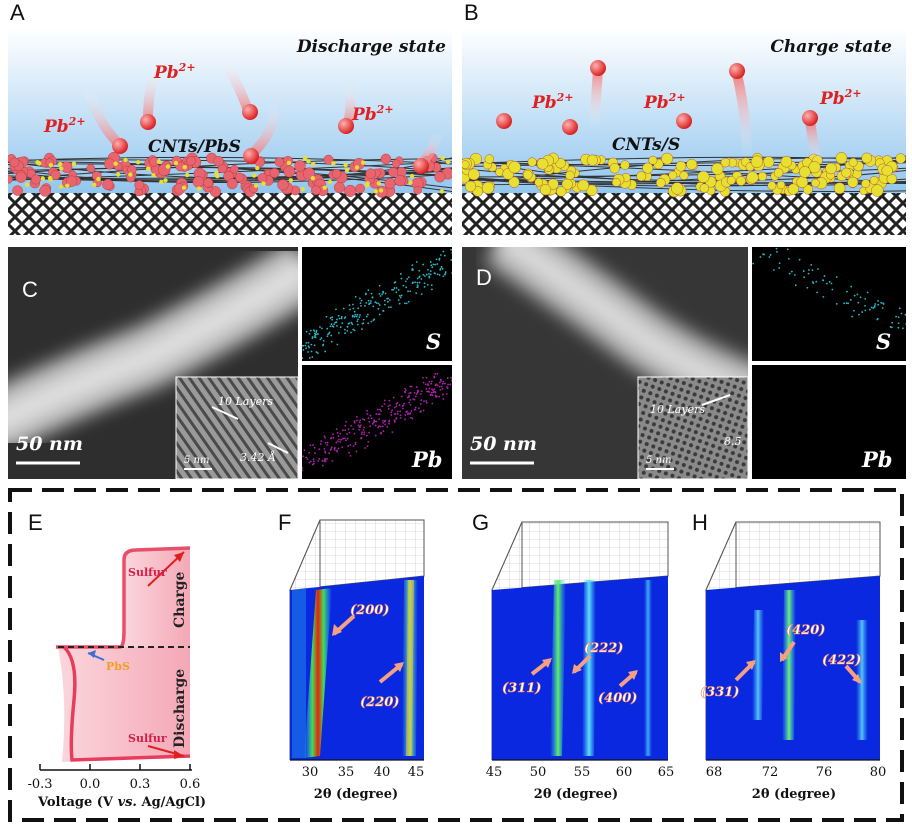 This screenshot has width=912, height=829. What do you see at coordinates (90, 784) in the screenshot?
I see `x-tick-label: 0.0` at bounding box center [90, 784].